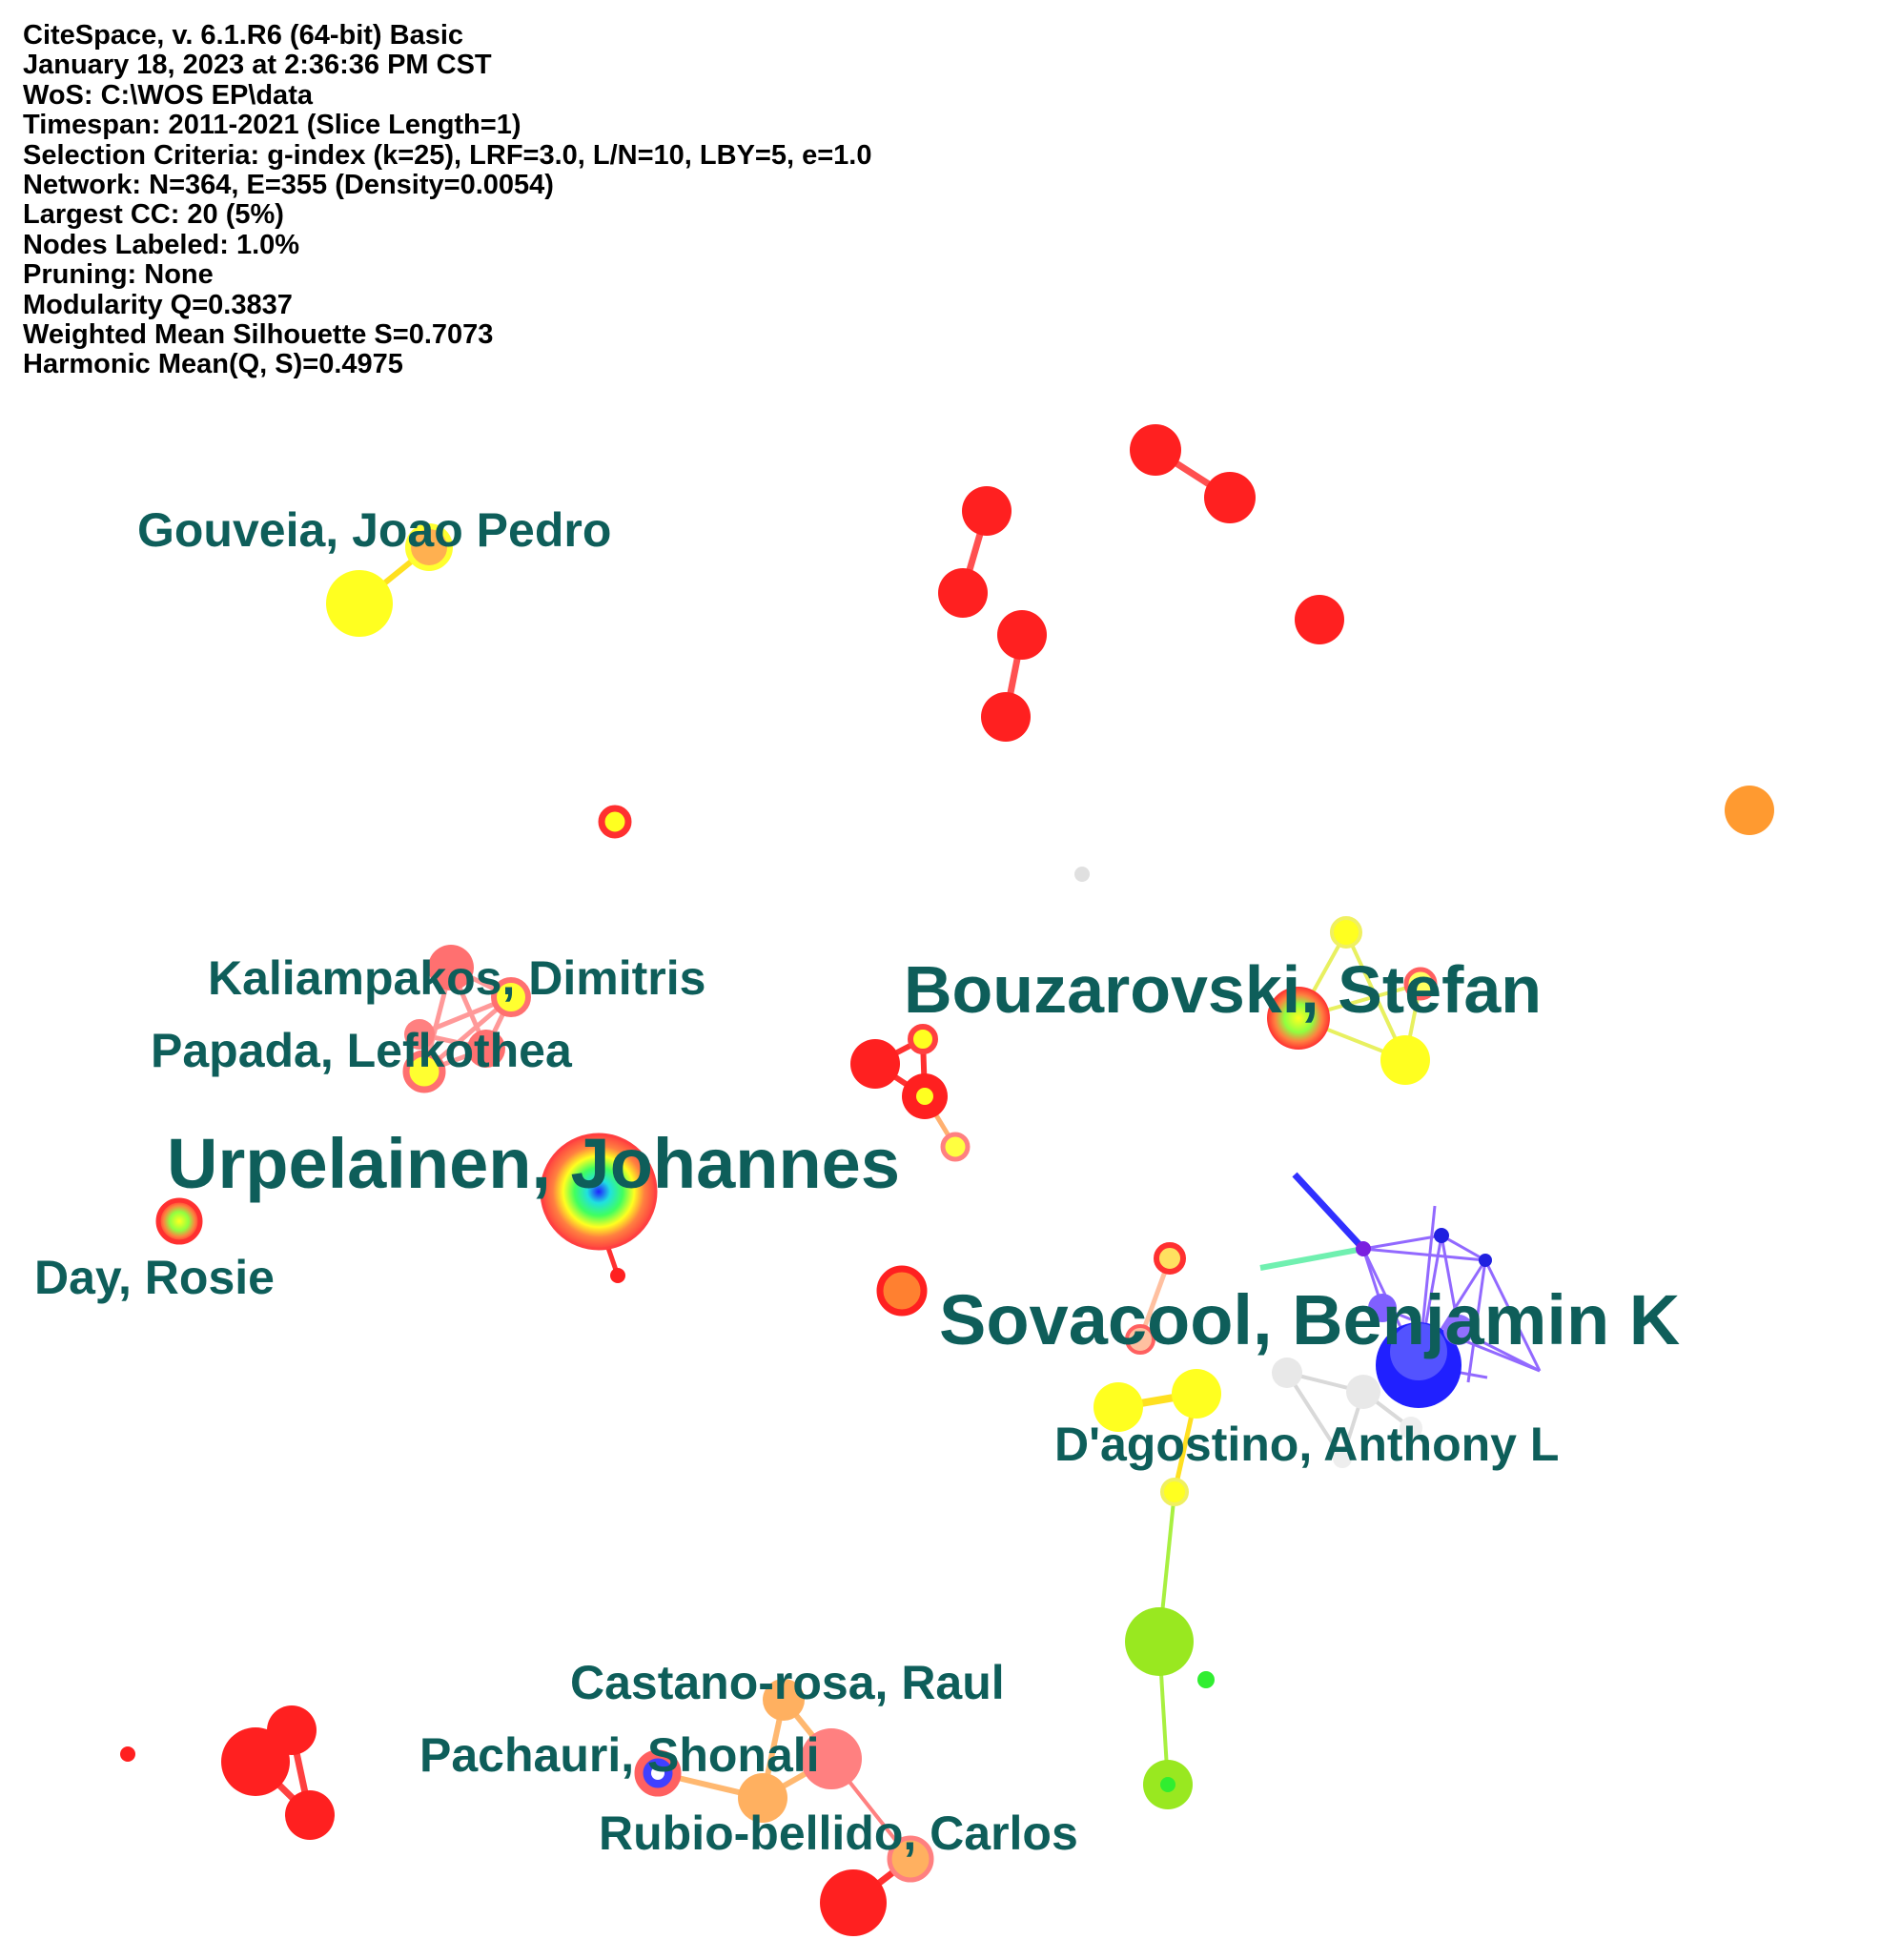 This screenshot has width=1901, height=1960. I want to click on label-castano: Castano-rosa, Raul, so click(787, 1682).